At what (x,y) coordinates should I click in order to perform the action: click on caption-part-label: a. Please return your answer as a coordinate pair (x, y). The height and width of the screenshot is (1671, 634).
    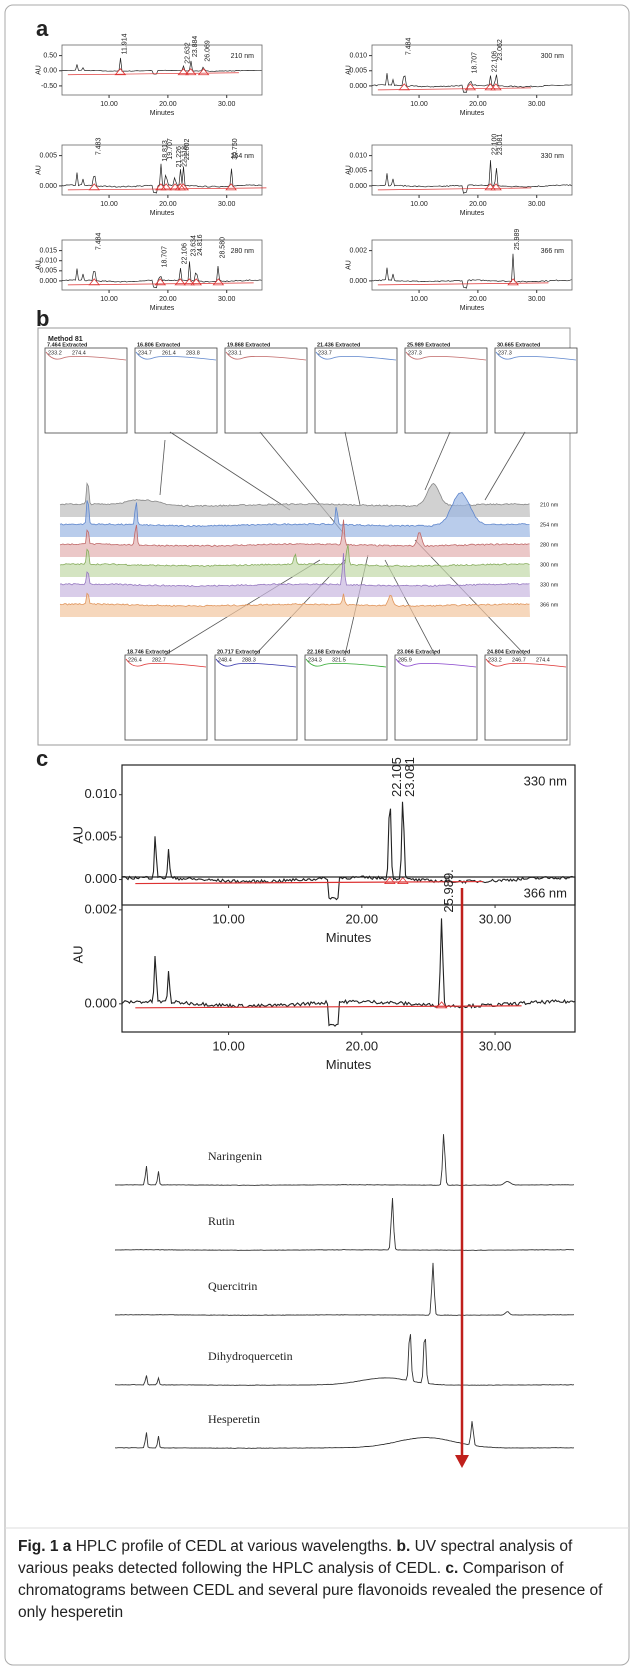
    Looking at the image, I should click on (67, 1546).